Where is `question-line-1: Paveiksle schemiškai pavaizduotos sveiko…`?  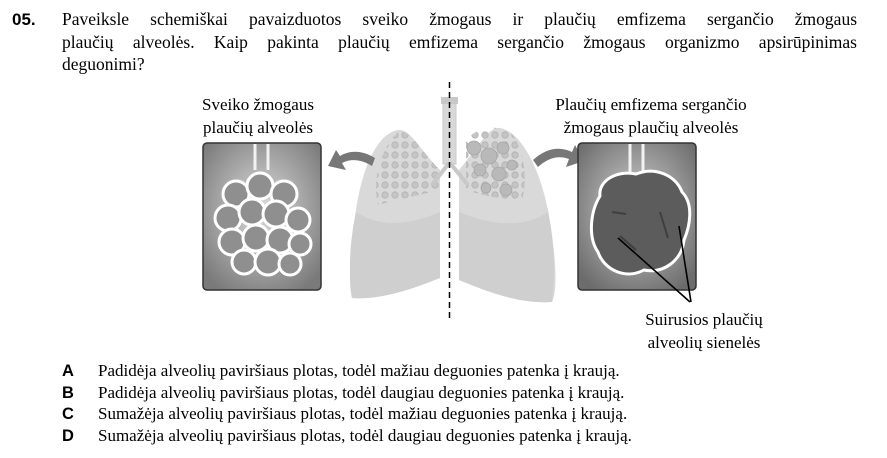
question-line-1: Paveiksle schemiškai pavaizduotos sveiko… is located at coordinates (459, 19).